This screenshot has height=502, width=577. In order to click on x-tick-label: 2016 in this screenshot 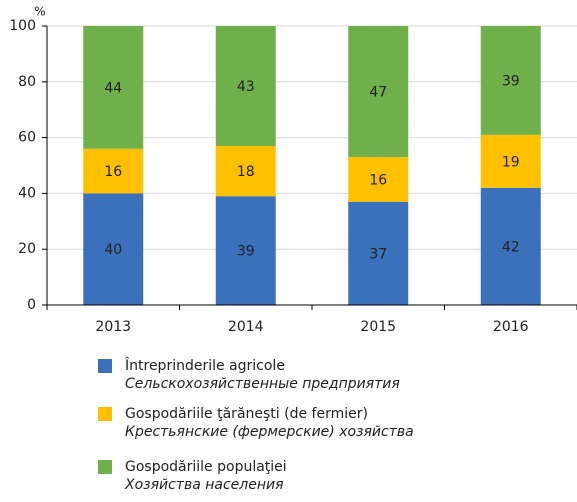, I will do `click(511, 327)`.